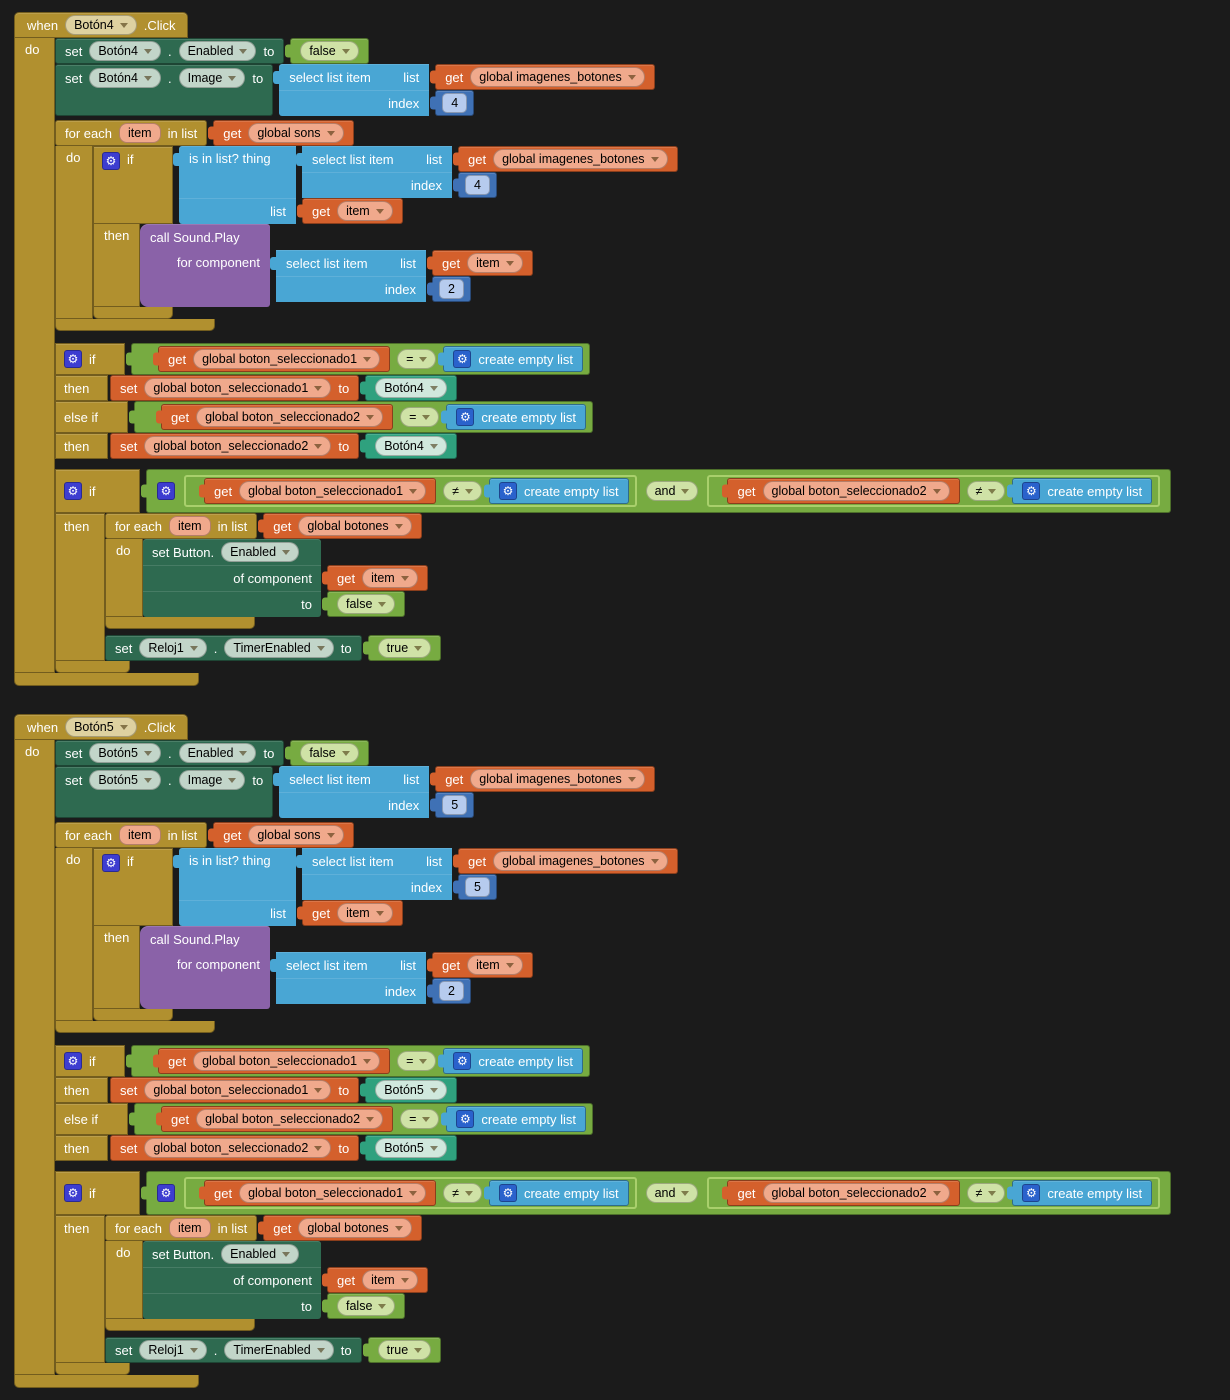 The height and width of the screenshot is (1400, 1230). I want to click on set-enabled-statement: set Botón4 . Enabled to false, so click(212, 51).